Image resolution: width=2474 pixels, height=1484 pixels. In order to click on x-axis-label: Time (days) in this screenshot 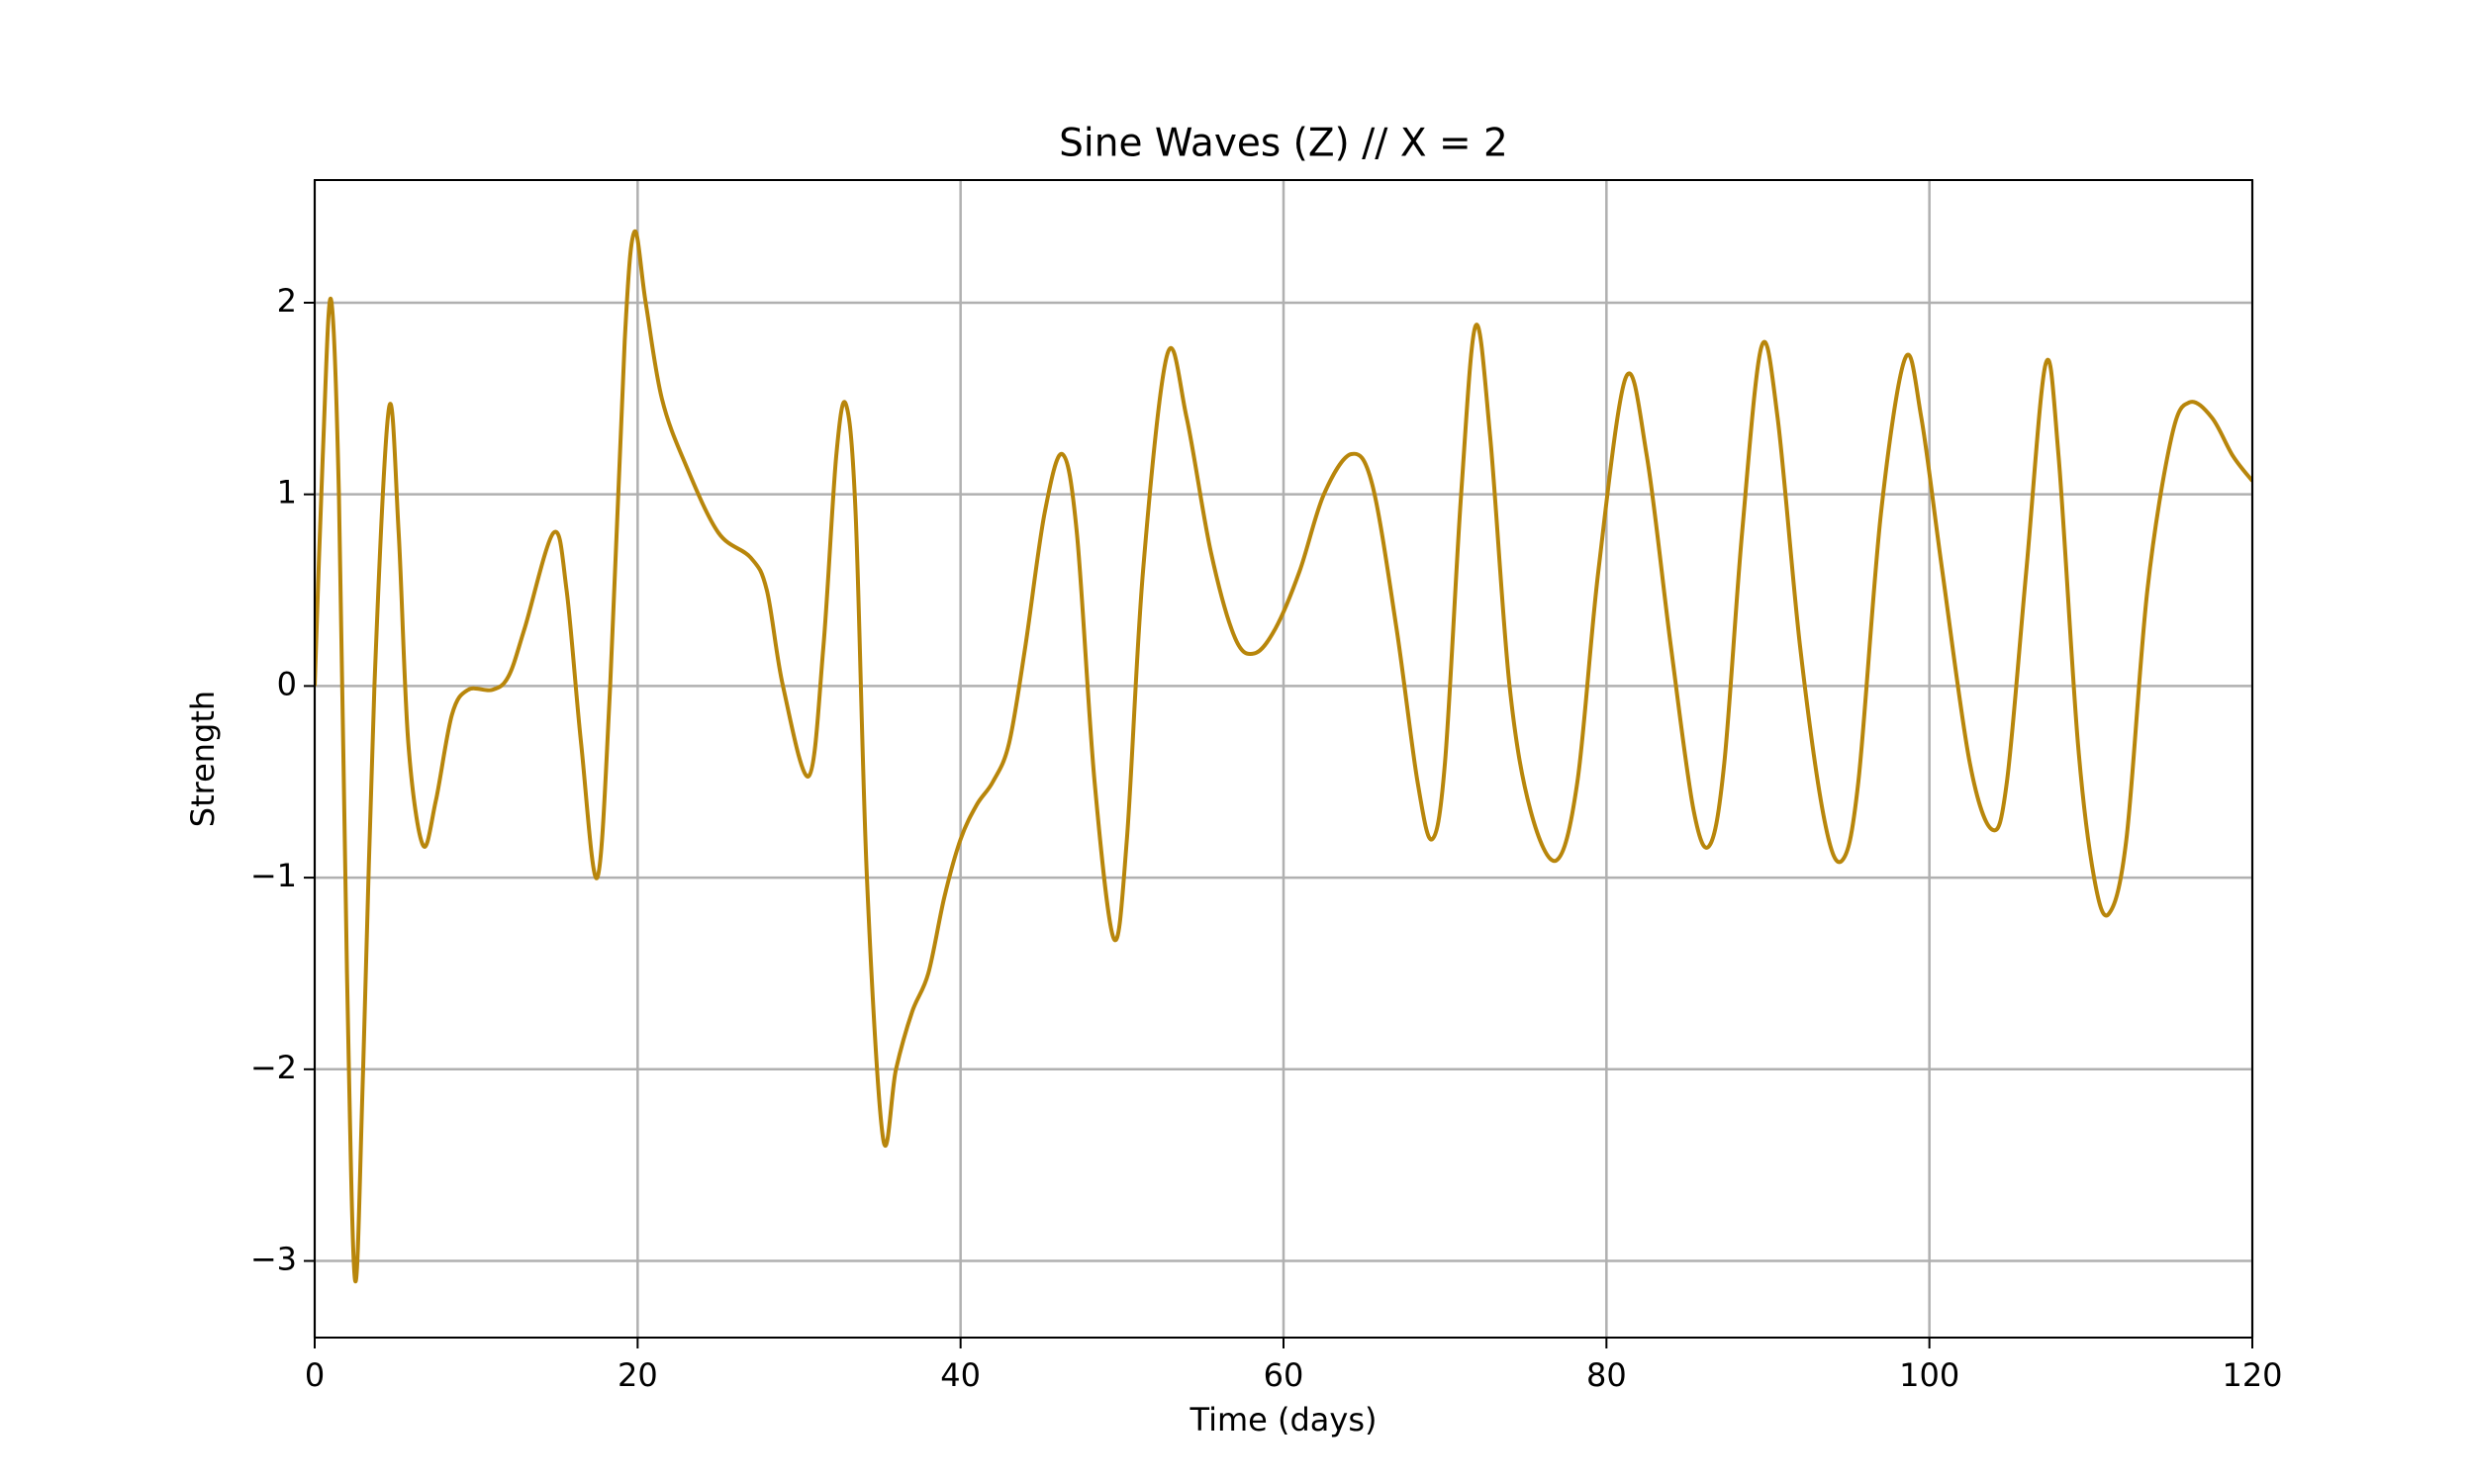, I will do `click(1284, 1419)`.